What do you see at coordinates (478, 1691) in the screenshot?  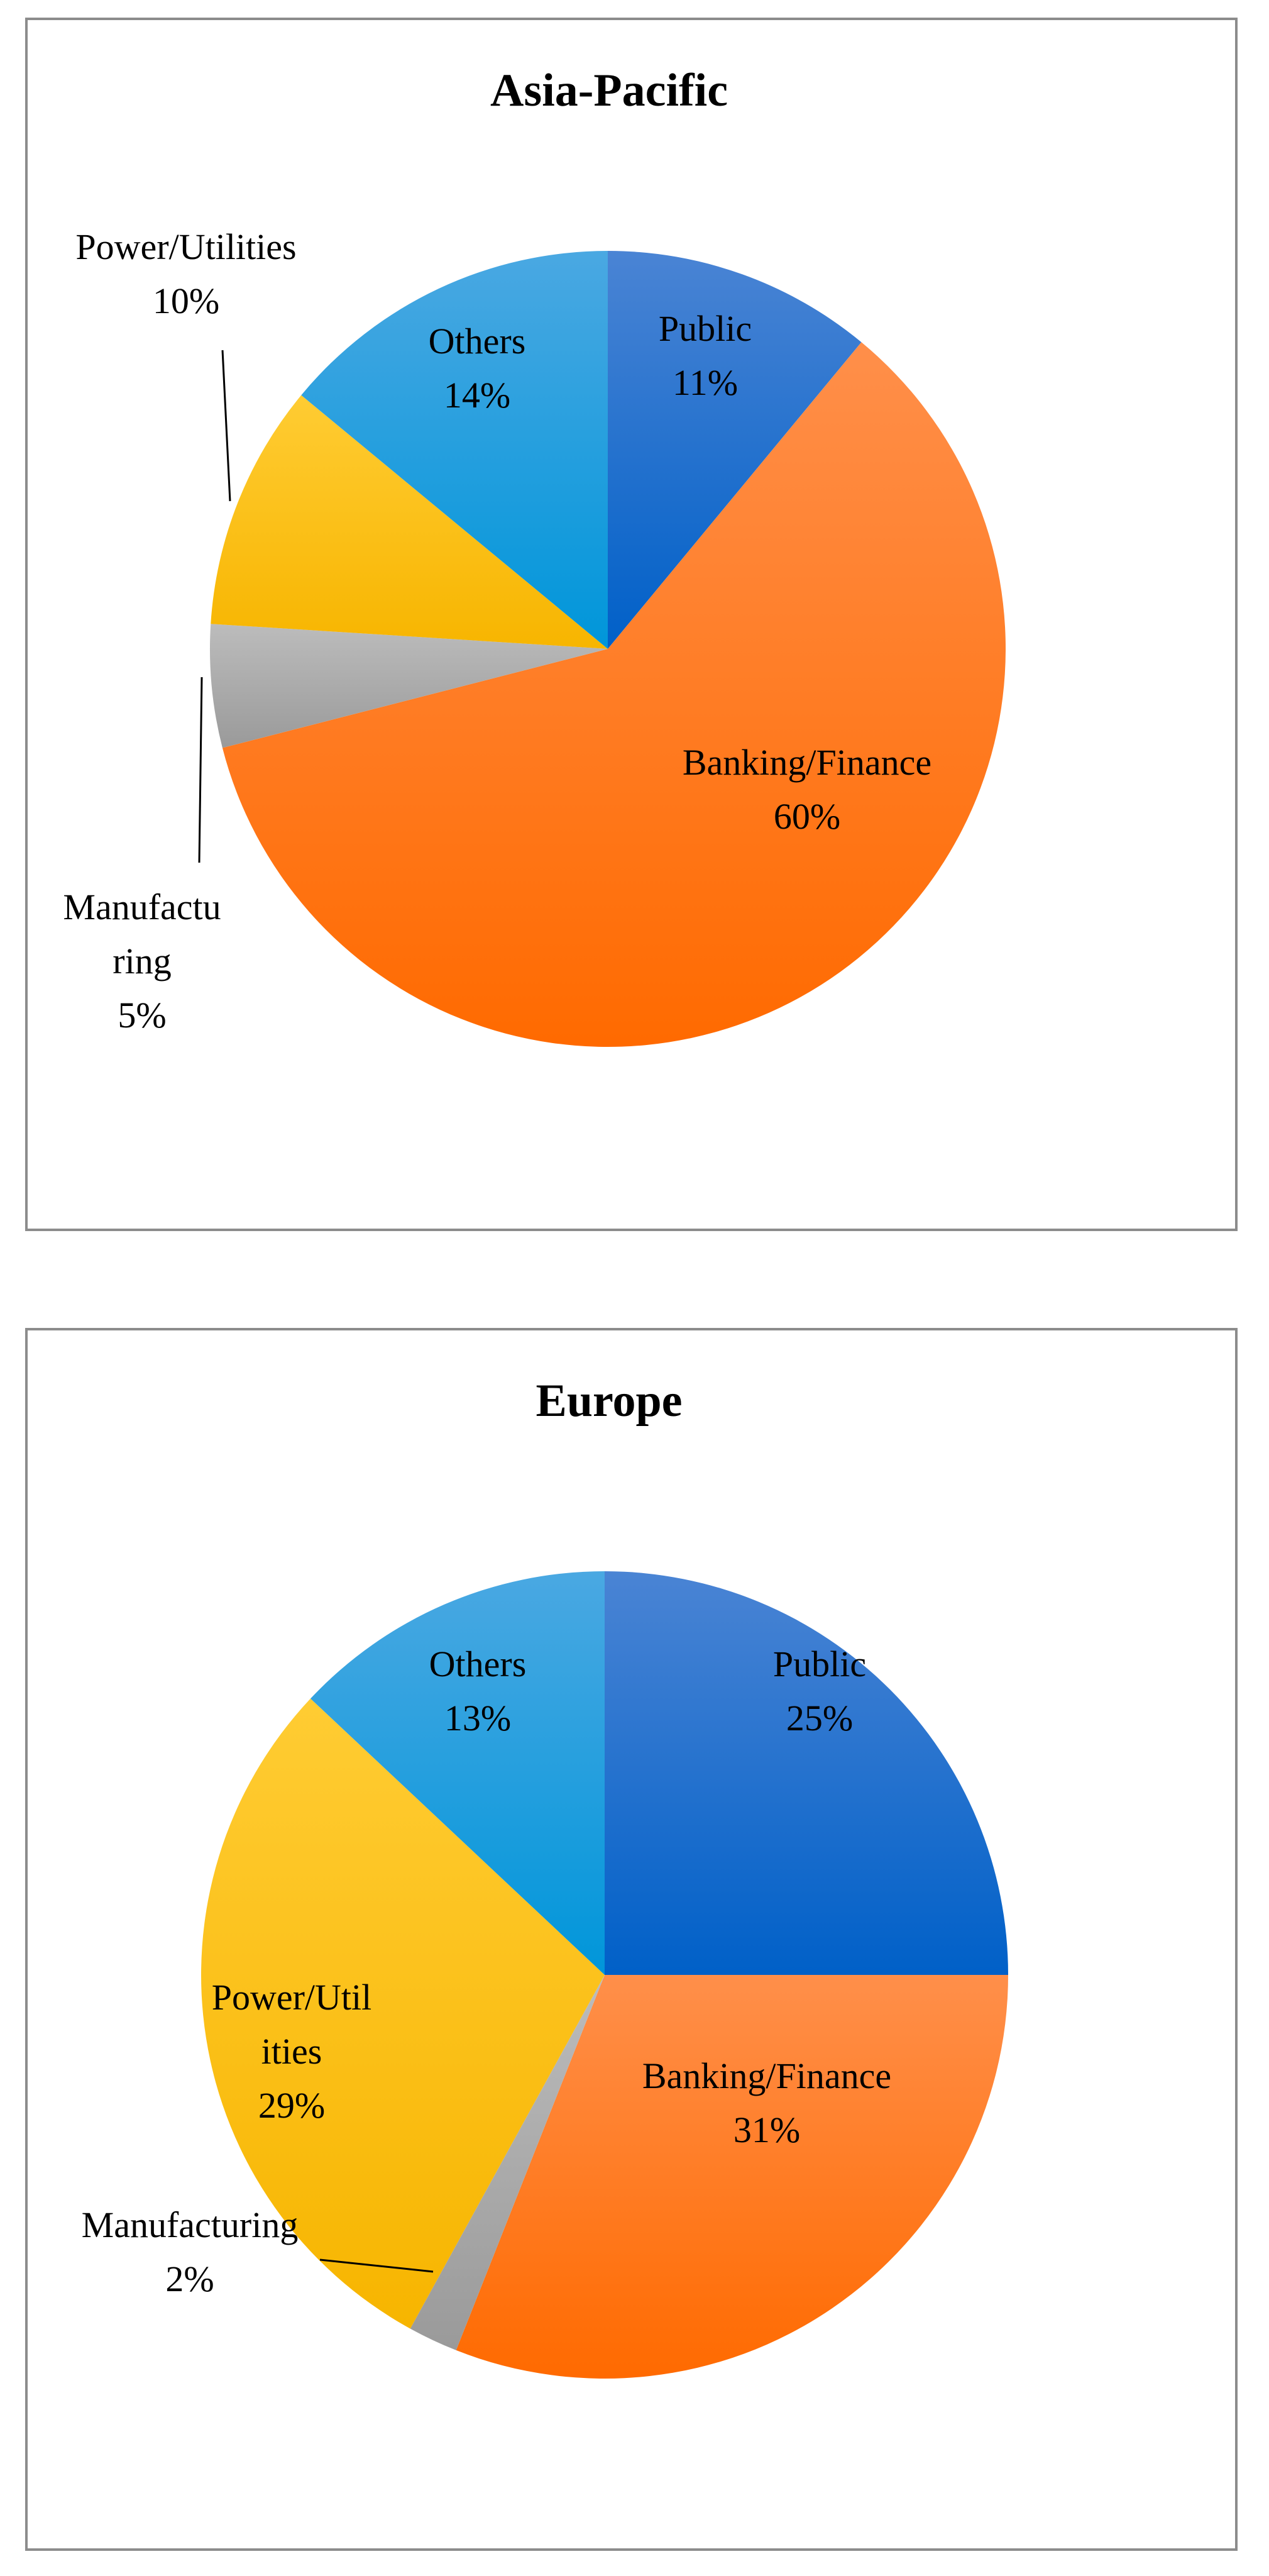 I see `europe-label-others: Others 13%` at bounding box center [478, 1691].